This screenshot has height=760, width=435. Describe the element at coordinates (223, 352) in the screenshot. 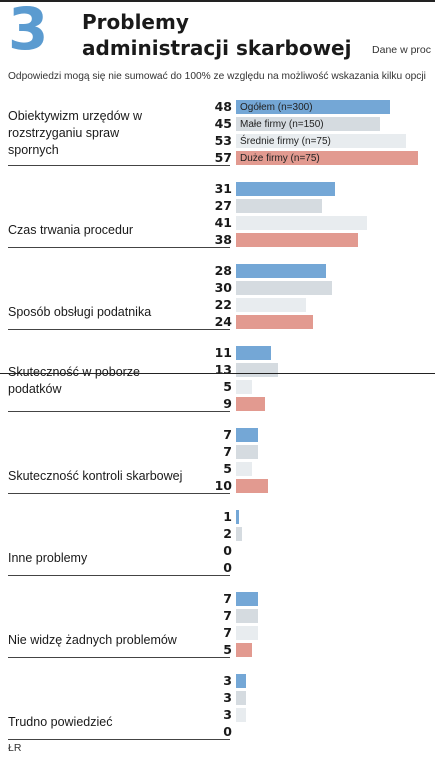

I see `value-label: 11` at that location.